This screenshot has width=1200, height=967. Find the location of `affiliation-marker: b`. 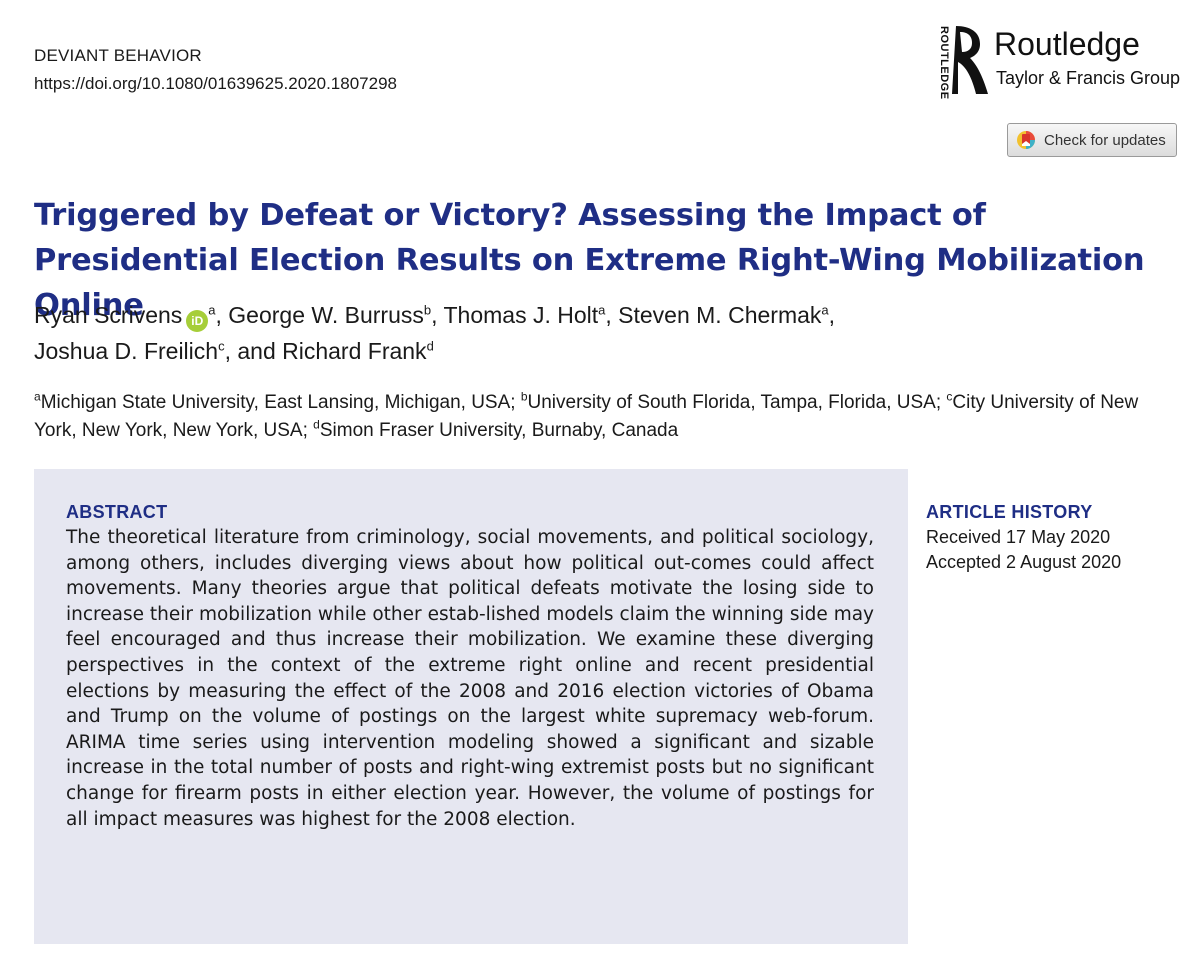

affiliation-marker: b is located at coordinates (524, 396).